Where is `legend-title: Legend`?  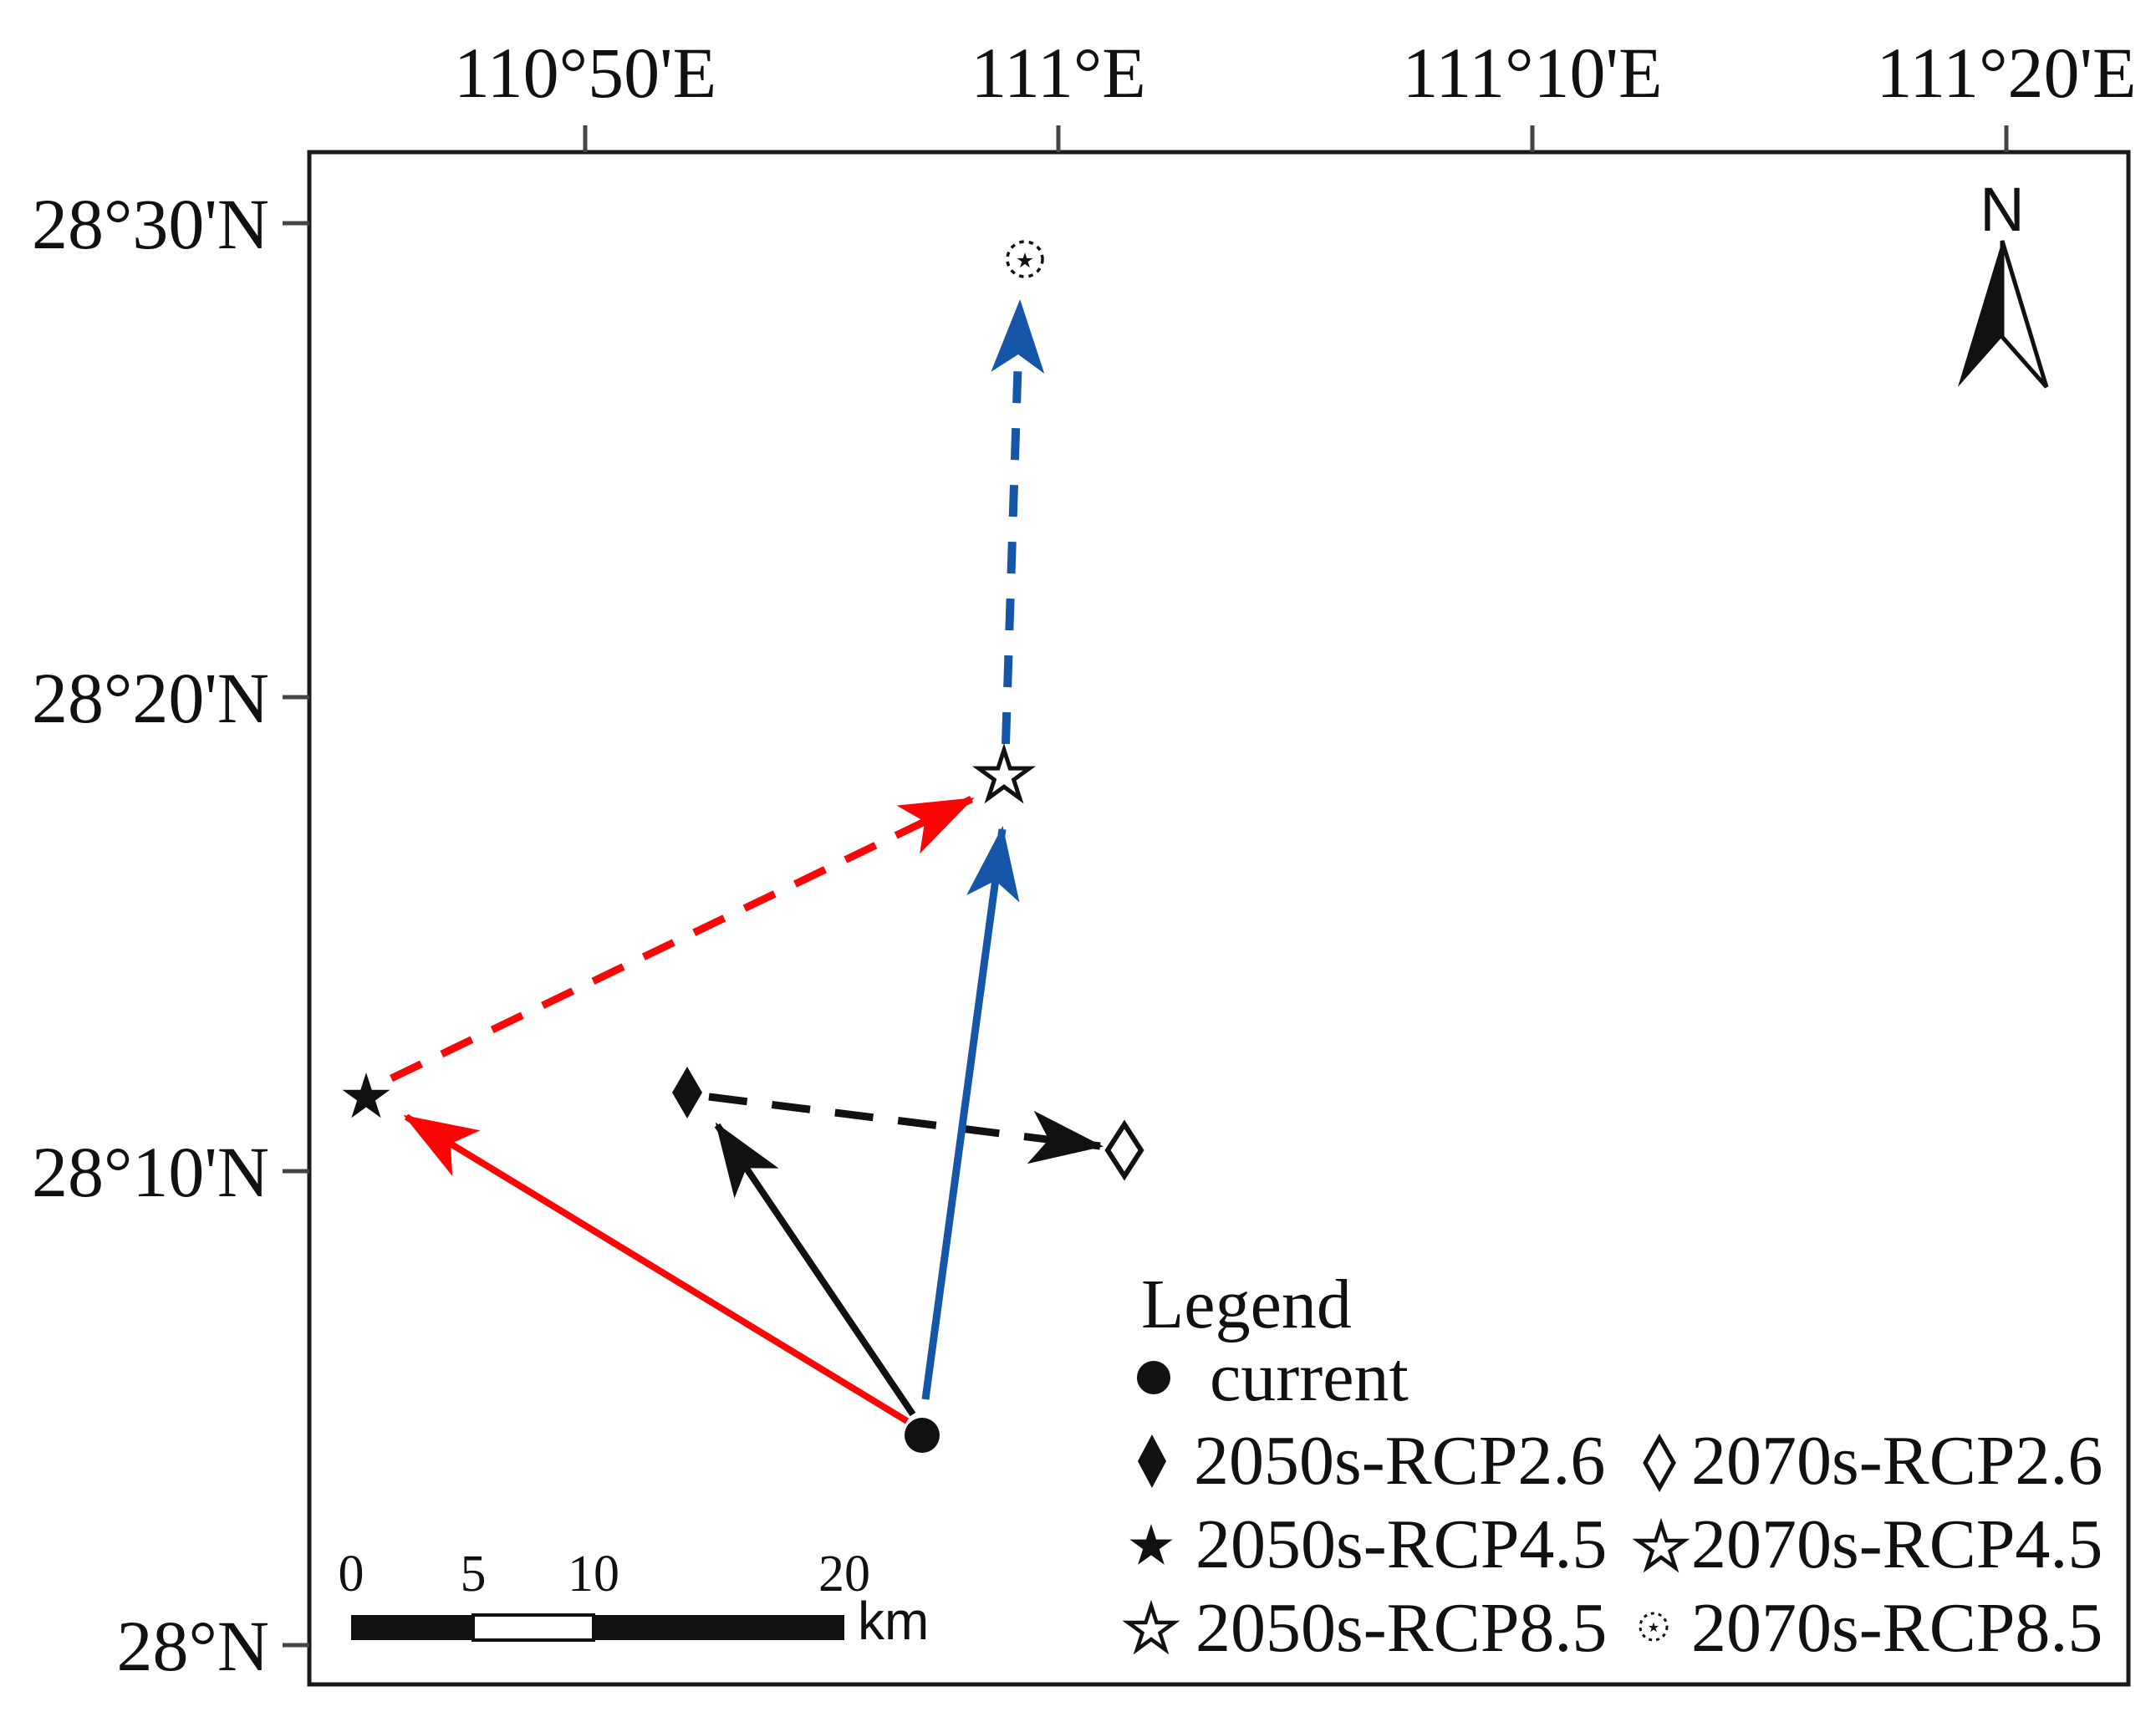 legend-title: Legend is located at coordinates (1246, 1304).